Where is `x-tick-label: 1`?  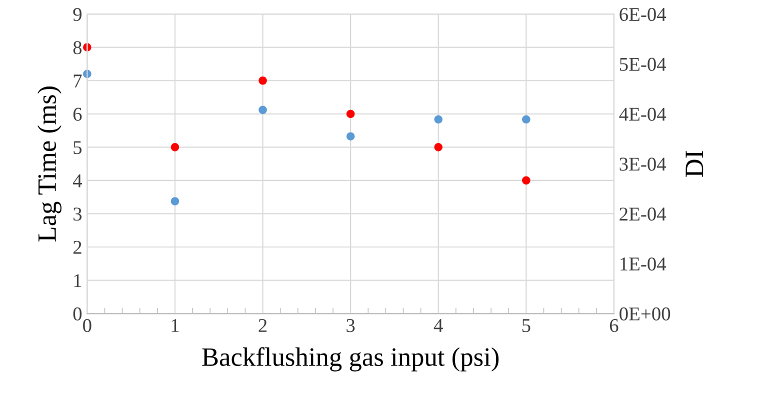
x-tick-label: 1 is located at coordinates (175, 325).